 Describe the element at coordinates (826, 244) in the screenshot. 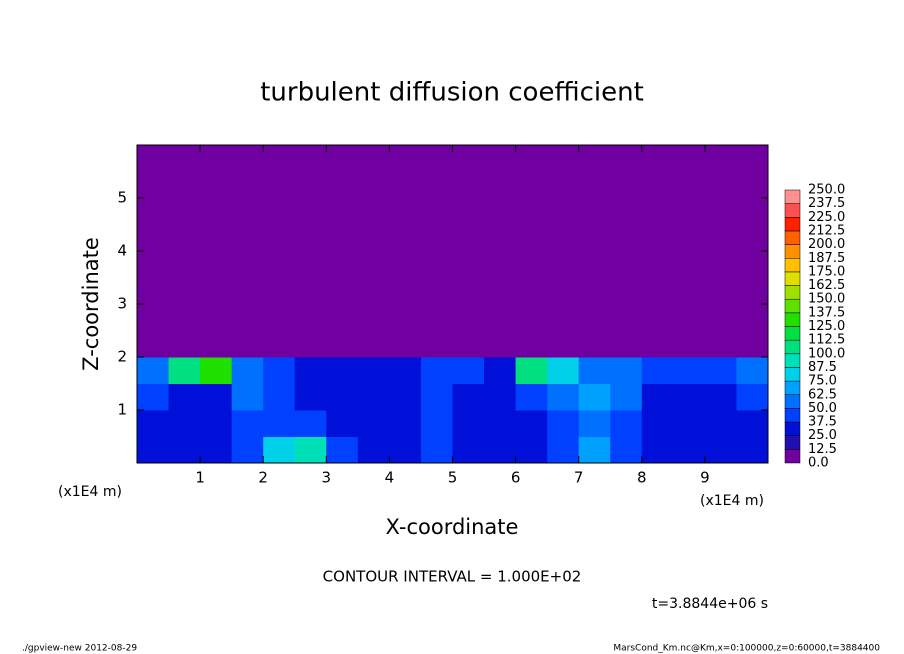

I see `colorbar-label: 200.0` at that location.